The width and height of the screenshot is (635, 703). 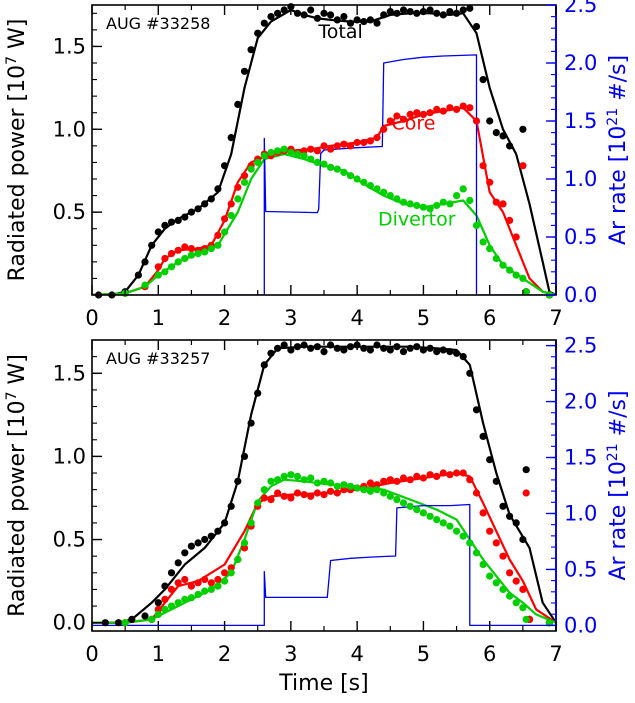 What do you see at coordinates (324, 565) in the screenshot?
I see `ar-rate-line` at bounding box center [324, 565].